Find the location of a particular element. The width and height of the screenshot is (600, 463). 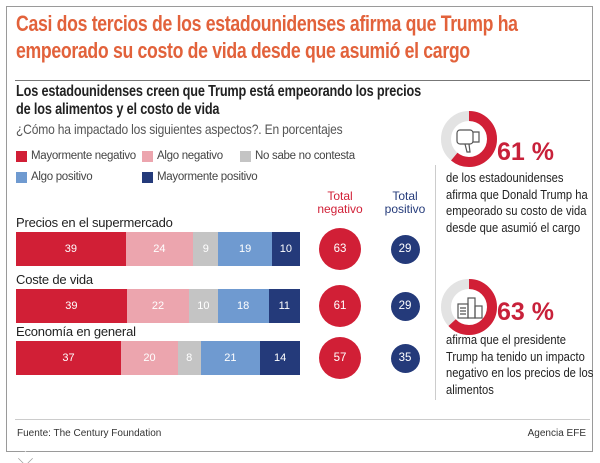

groceries-icon is located at coordinates (470, 308).